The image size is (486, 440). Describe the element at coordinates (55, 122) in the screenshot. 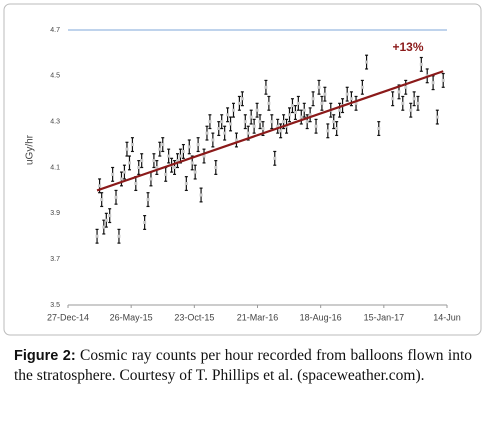

I see `y-tick-label: 4.3` at that location.